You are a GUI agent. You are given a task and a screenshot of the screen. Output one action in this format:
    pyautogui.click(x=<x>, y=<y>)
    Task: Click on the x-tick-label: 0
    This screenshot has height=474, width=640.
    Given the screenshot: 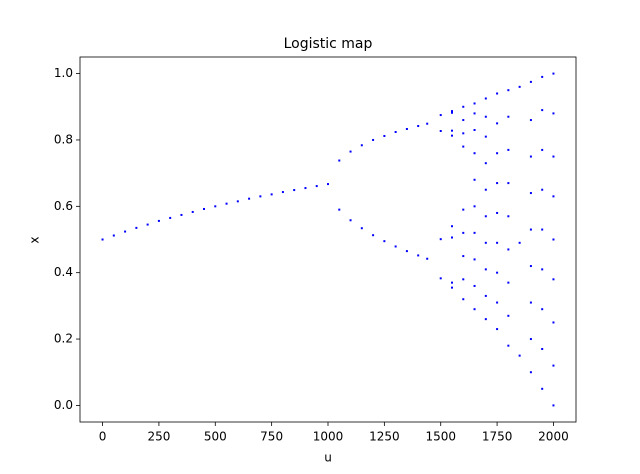 What is the action you would take?
    pyautogui.click(x=103, y=437)
    